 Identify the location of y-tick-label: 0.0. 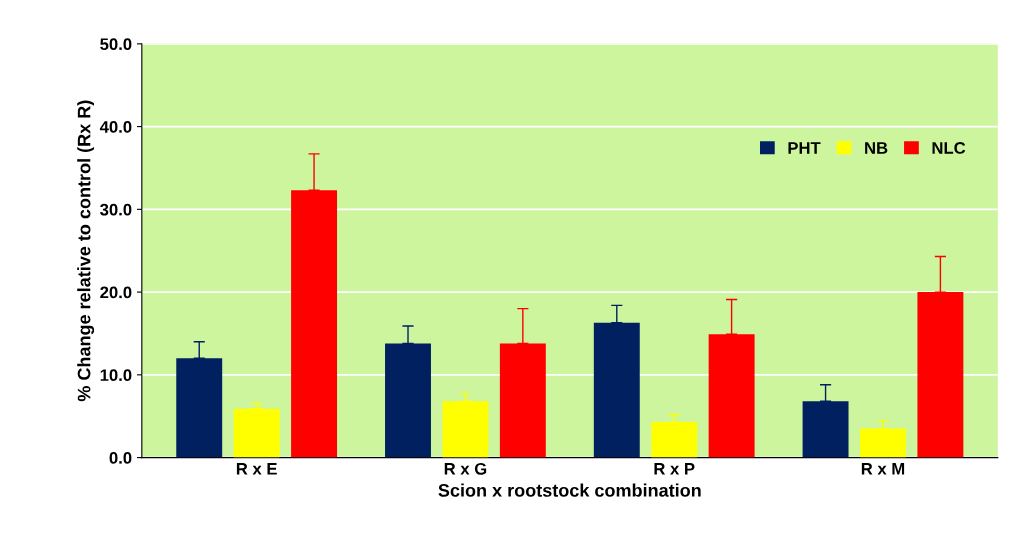
(120, 457).